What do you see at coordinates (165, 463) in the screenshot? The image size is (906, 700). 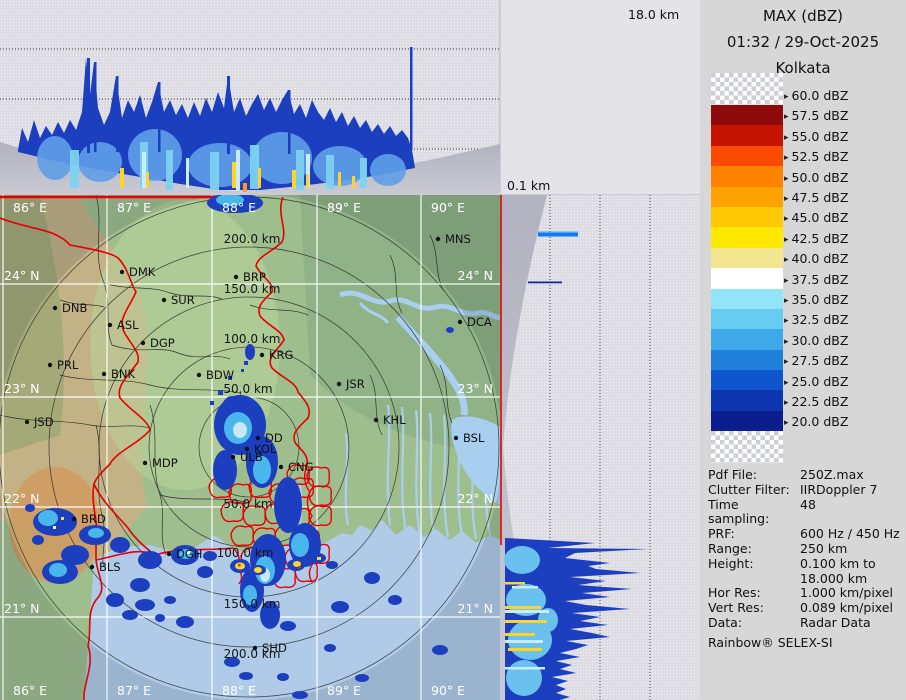 I see `station-label: MDP` at bounding box center [165, 463].